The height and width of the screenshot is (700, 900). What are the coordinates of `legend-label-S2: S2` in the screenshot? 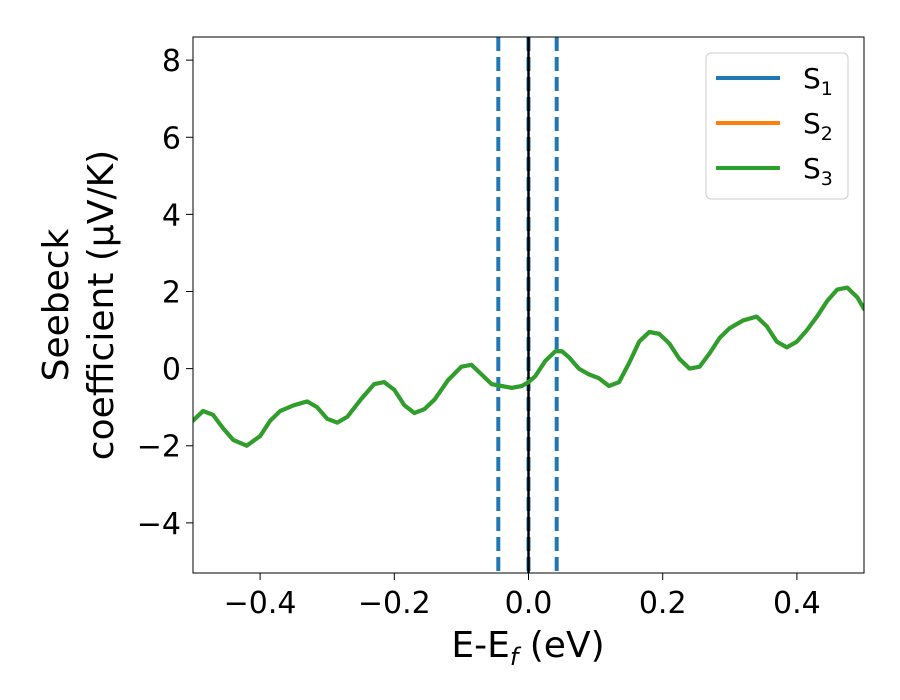 It's located at (818, 126).